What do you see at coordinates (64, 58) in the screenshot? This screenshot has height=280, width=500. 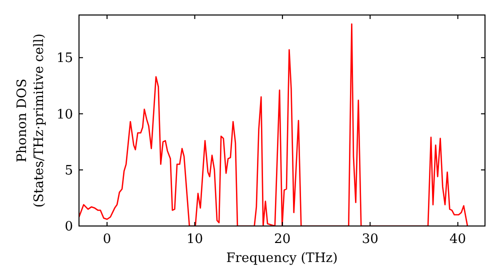 I see `y-tick-label: 15` at bounding box center [64, 58].